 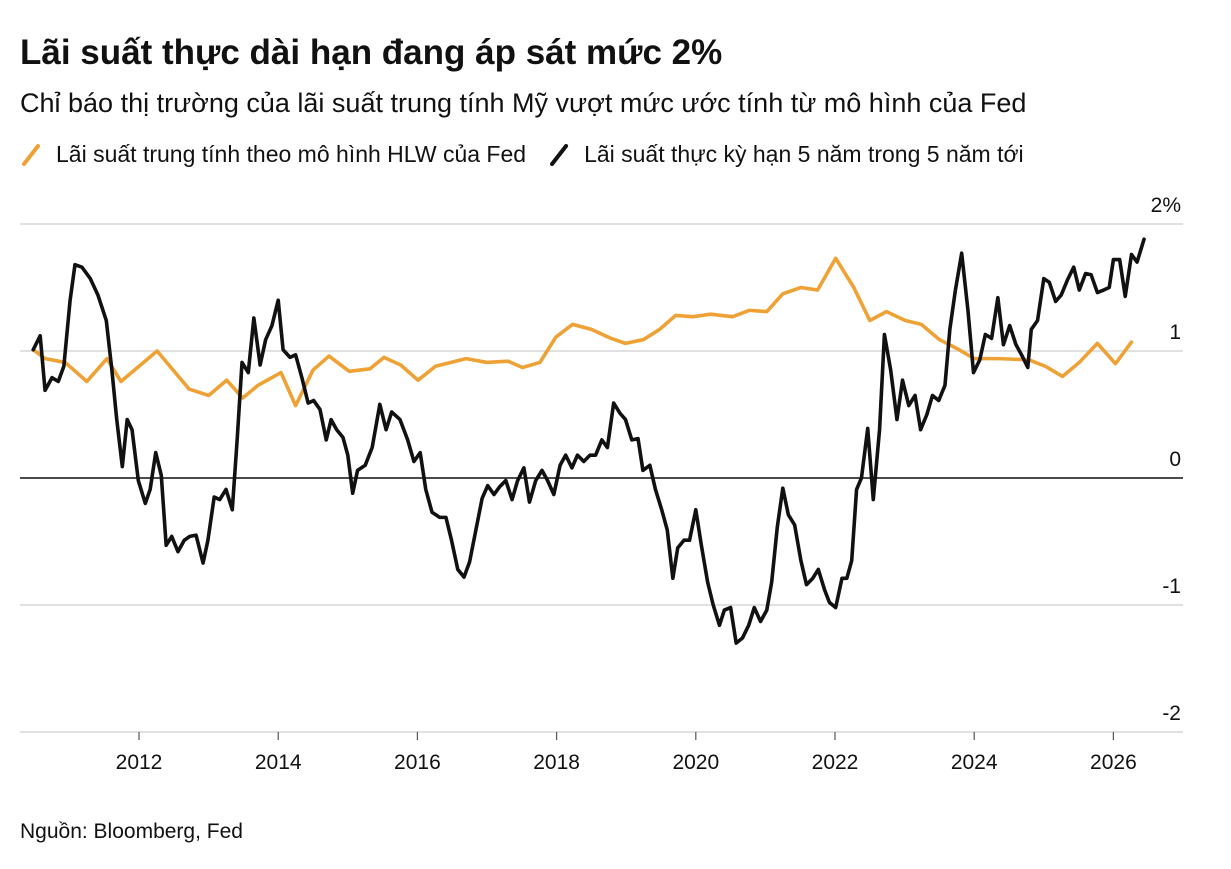 What do you see at coordinates (139, 762) in the screenshot?
I see `x-tick-label: 2012` at bounding box center [139, 762].